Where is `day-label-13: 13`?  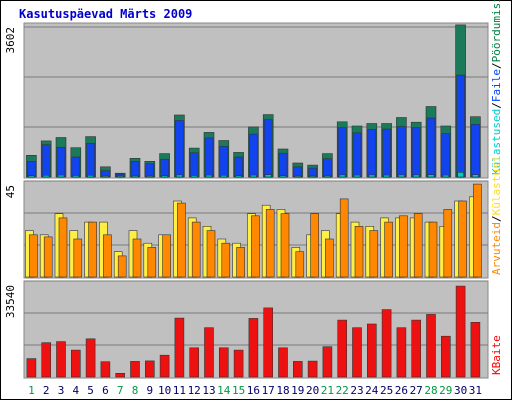
day-label-13: 13 is located at coordinates (208, 390).